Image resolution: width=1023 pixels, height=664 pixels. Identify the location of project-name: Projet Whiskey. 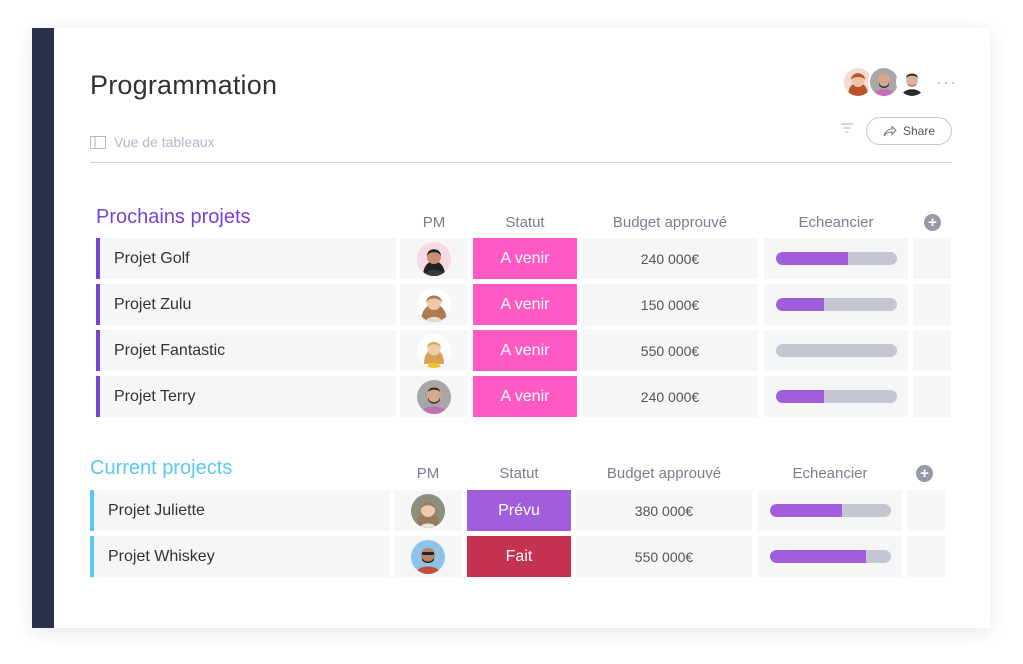
(240, 556).